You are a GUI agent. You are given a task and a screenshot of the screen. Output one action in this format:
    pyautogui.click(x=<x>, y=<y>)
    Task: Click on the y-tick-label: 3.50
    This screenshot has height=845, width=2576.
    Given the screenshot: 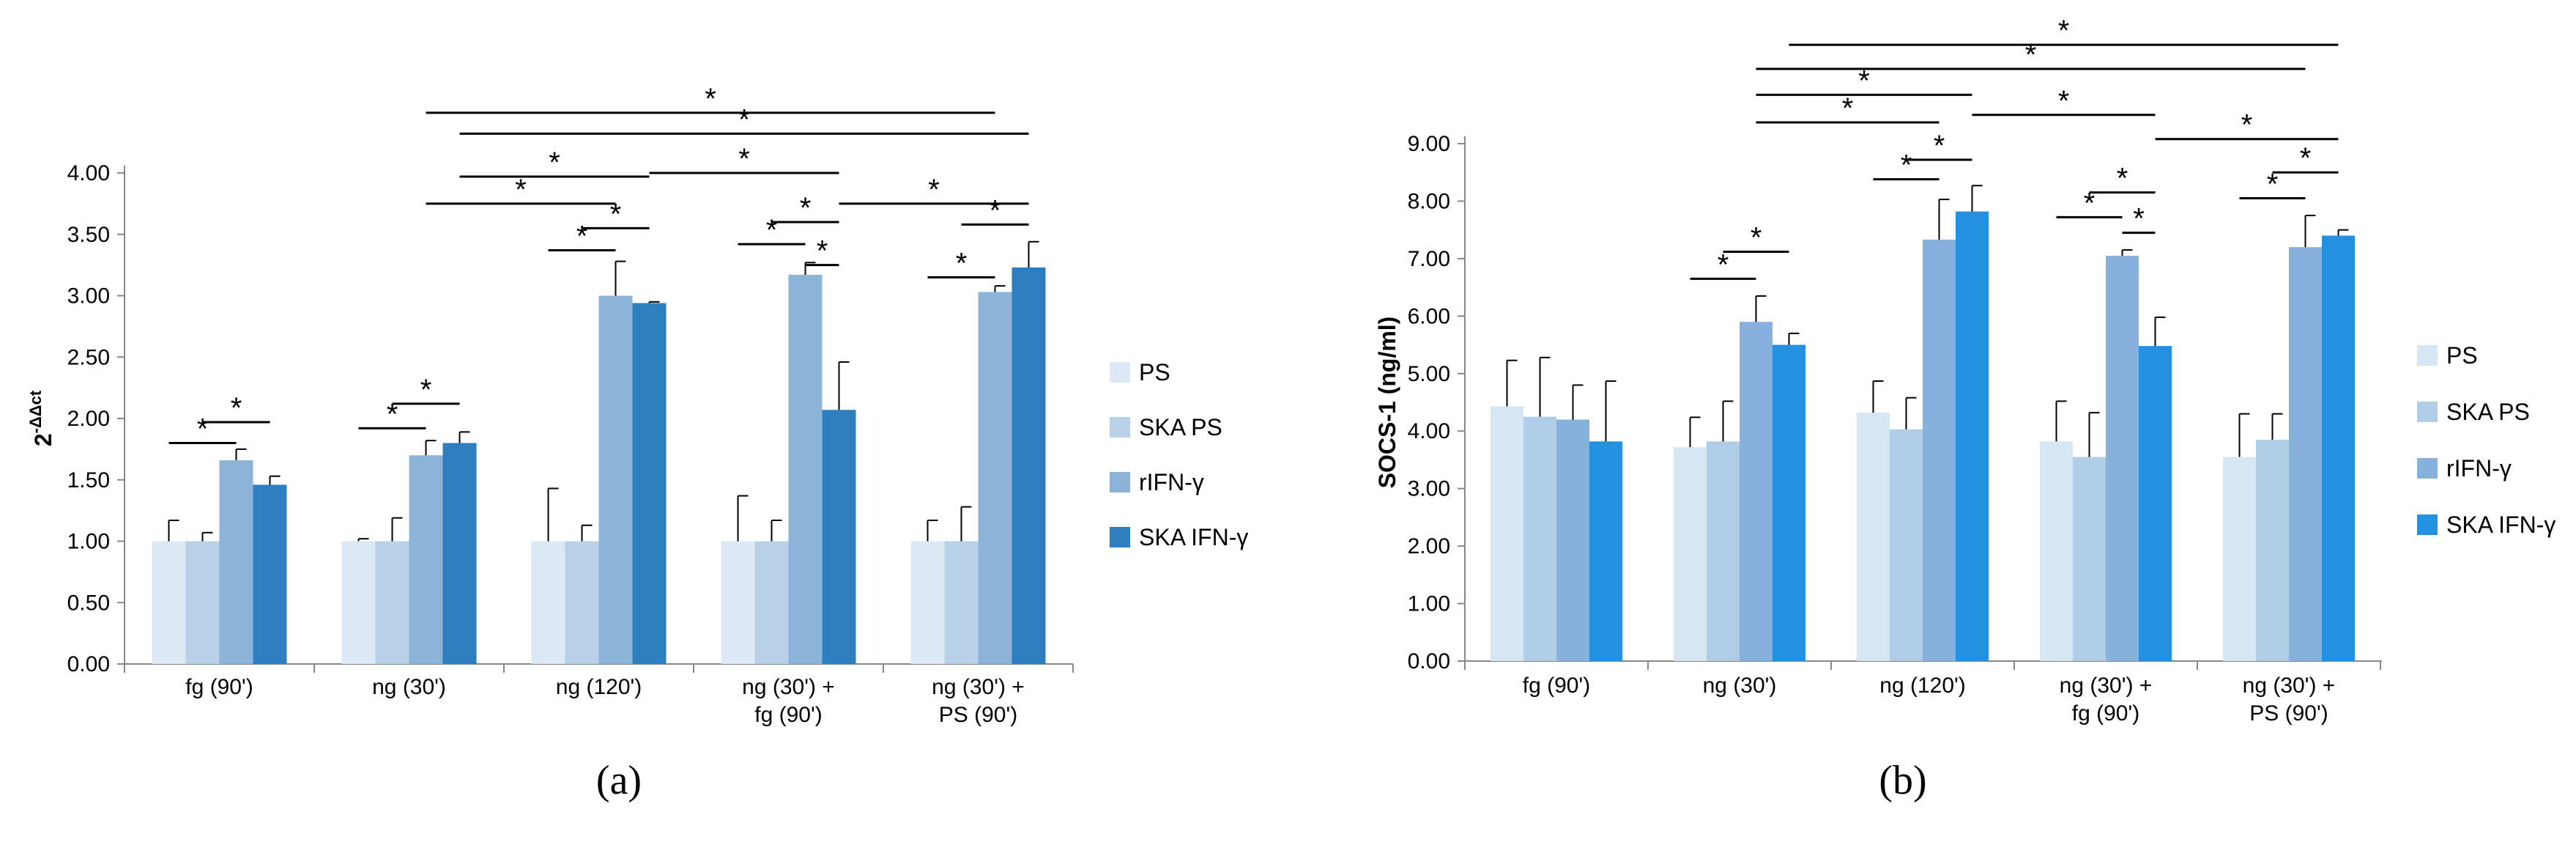 What is the action you would take?
    pyautogui.click(x=88, y=235)
    